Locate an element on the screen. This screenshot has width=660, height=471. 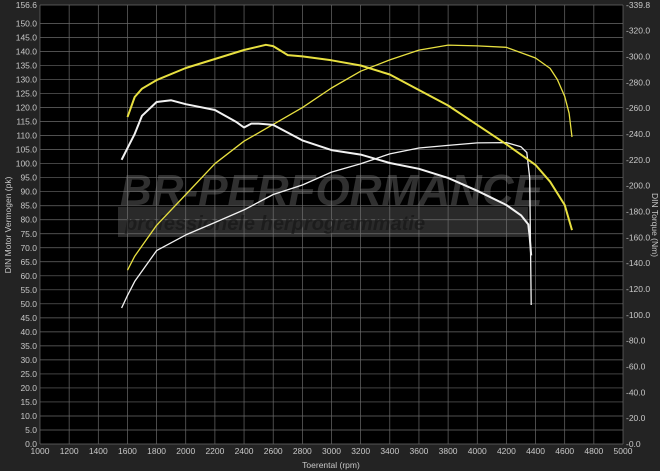
x-tick-label: 2400 is located at coordinates (244, 451).